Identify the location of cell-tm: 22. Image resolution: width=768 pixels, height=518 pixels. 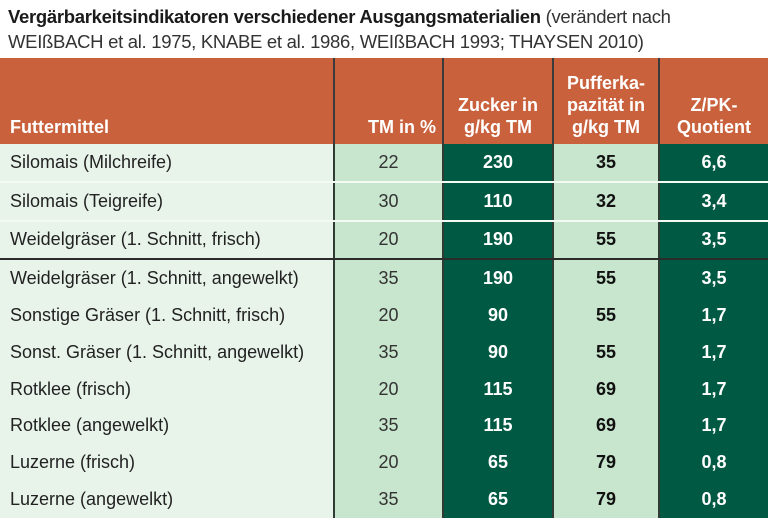
(388, 163).